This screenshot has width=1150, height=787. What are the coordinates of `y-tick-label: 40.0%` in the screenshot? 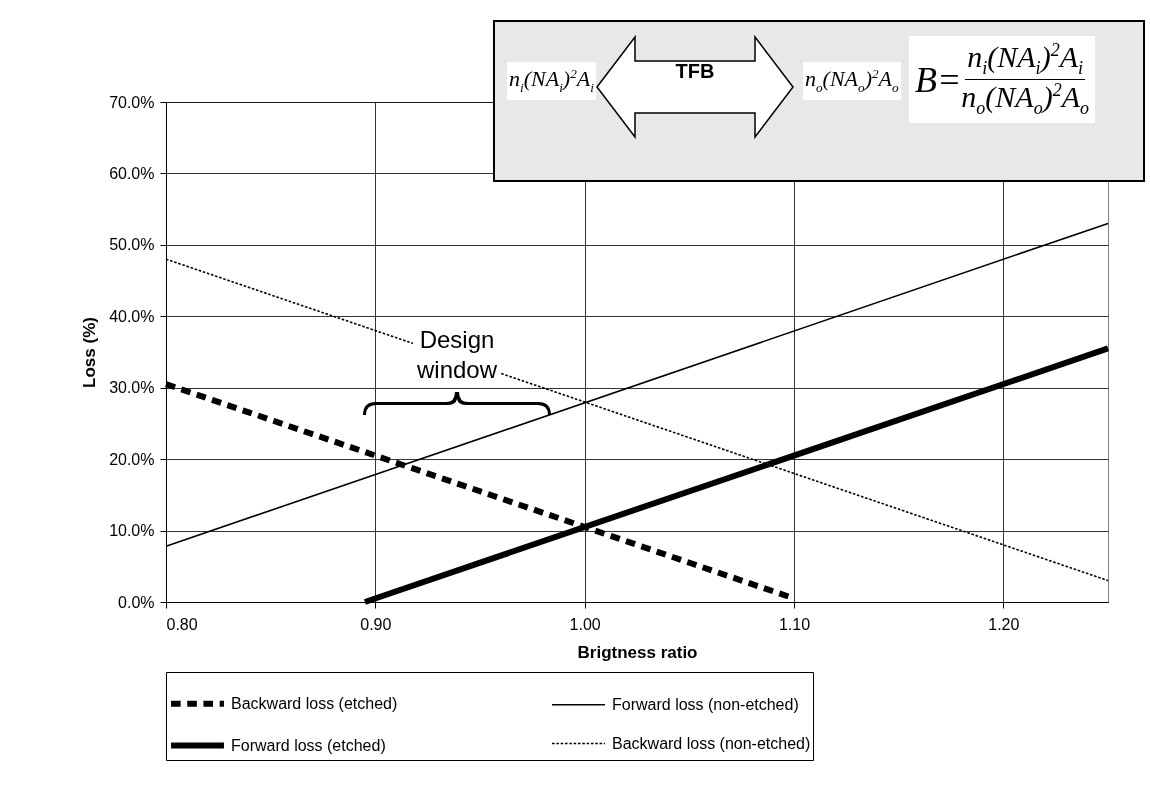 It's located at (132, 316).